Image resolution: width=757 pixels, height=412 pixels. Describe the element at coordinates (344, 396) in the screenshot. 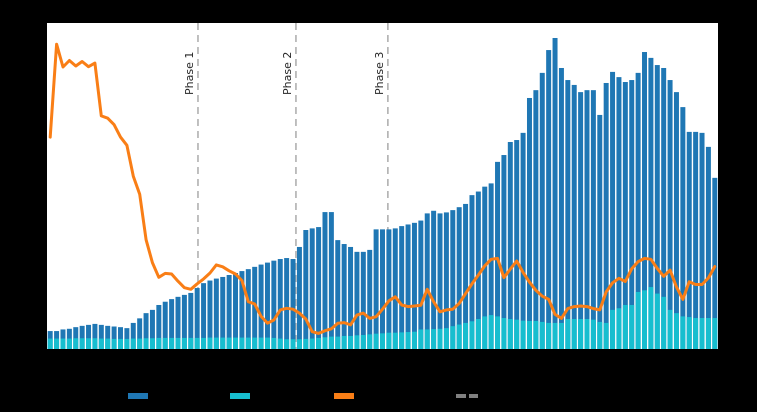

I see `legend-swatch-trend-line` at that location.